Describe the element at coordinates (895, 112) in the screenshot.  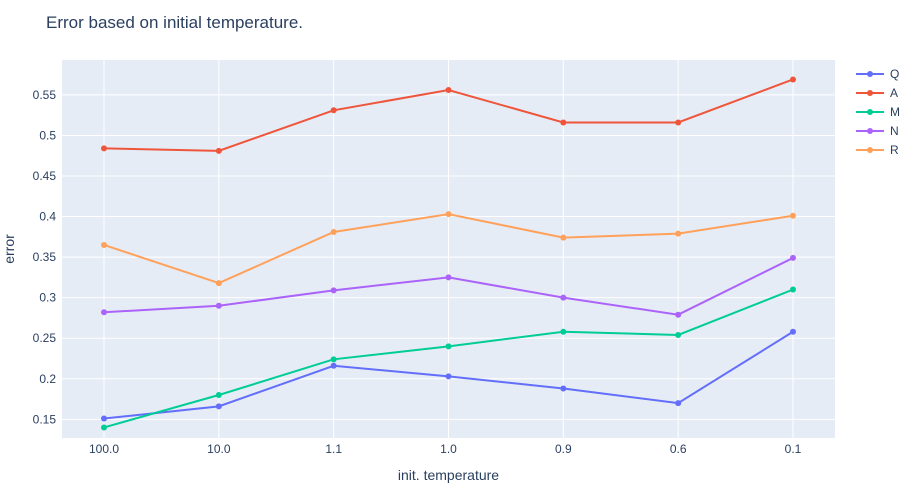
I see `legend-label: M` at that location.